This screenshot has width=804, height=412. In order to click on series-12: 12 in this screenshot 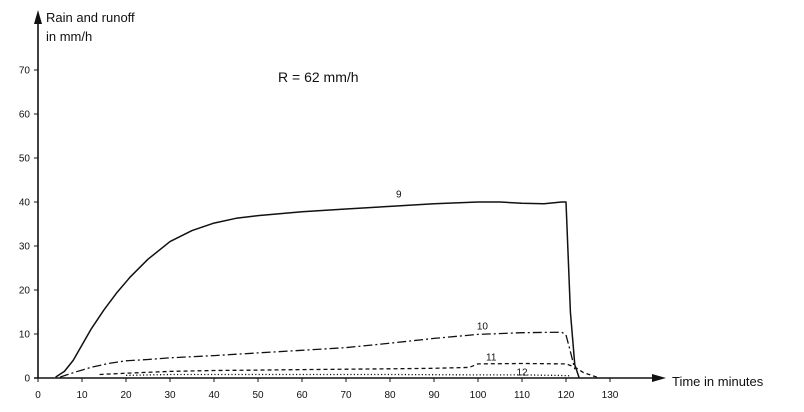, I will do `click(348, 372)`.